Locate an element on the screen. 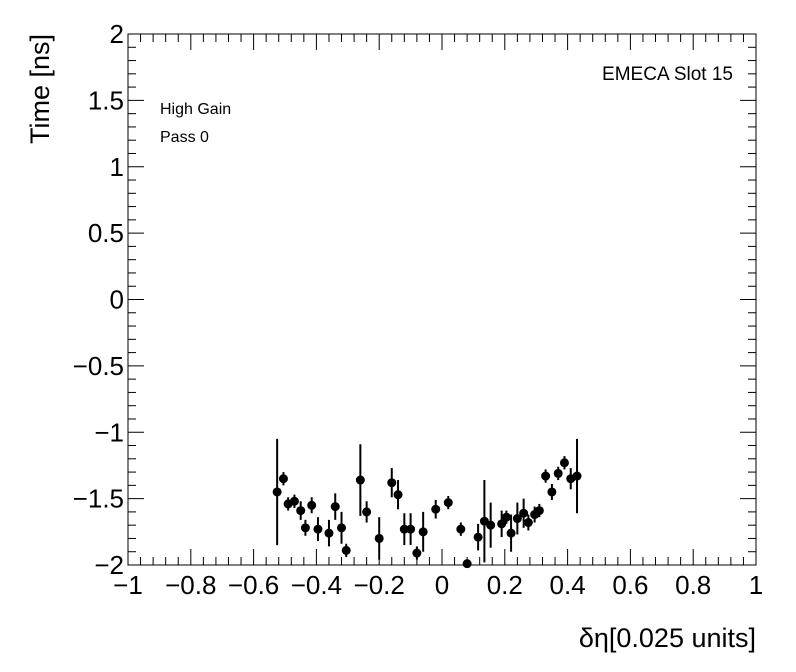 This screenshot has height=672, width=796. y-tick-label: 0.5 is located at coordinates (106, 233).